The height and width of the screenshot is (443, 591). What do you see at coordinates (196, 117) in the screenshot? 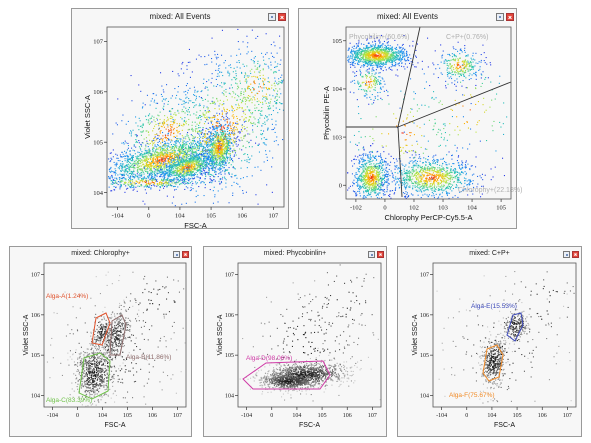
I see `plot-area` at bounding box center [196, 117].